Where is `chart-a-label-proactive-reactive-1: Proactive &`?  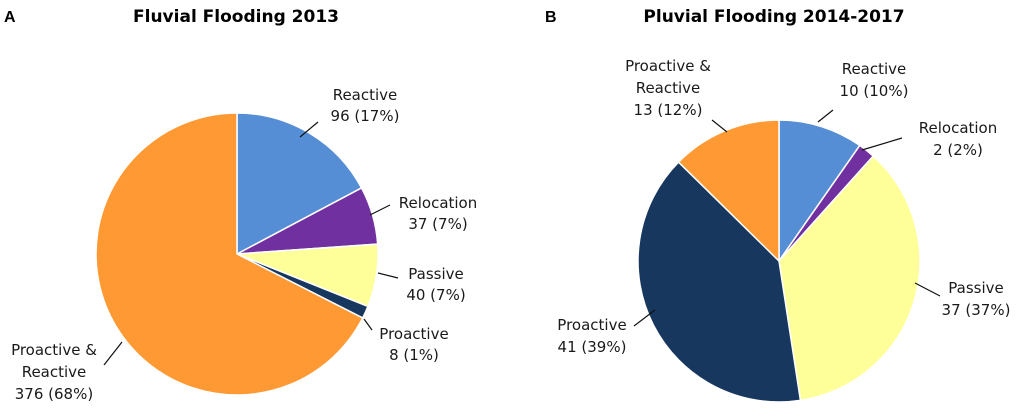 chart-a-label-proactive-reactive-1: Proactive & is located at coordinates (54, 350).